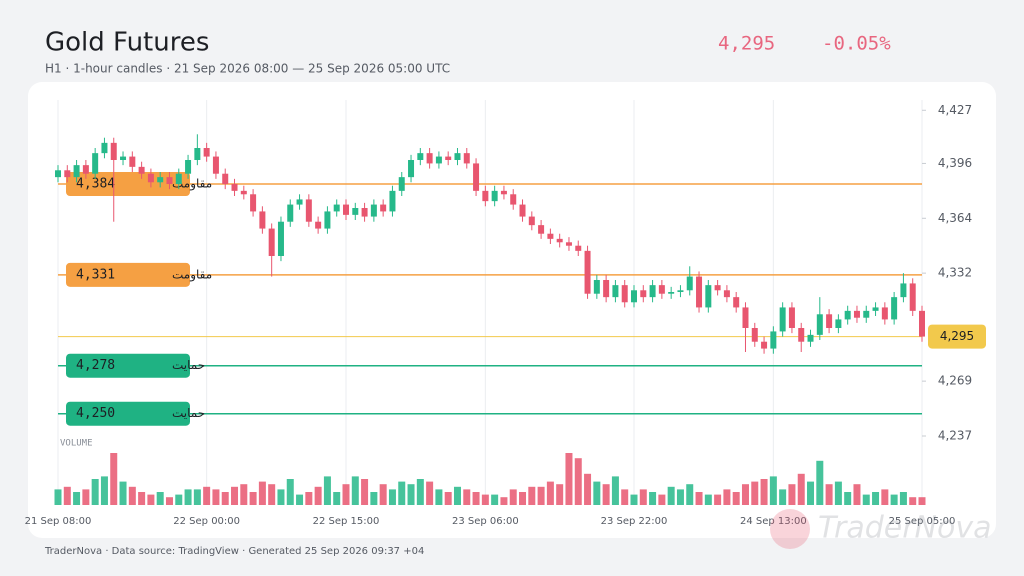 The image size is (1024, 576). What do you see at coordinates (746, 44) in the screenshot?
I see `price: 4,295` at bounding box center [746, 44].